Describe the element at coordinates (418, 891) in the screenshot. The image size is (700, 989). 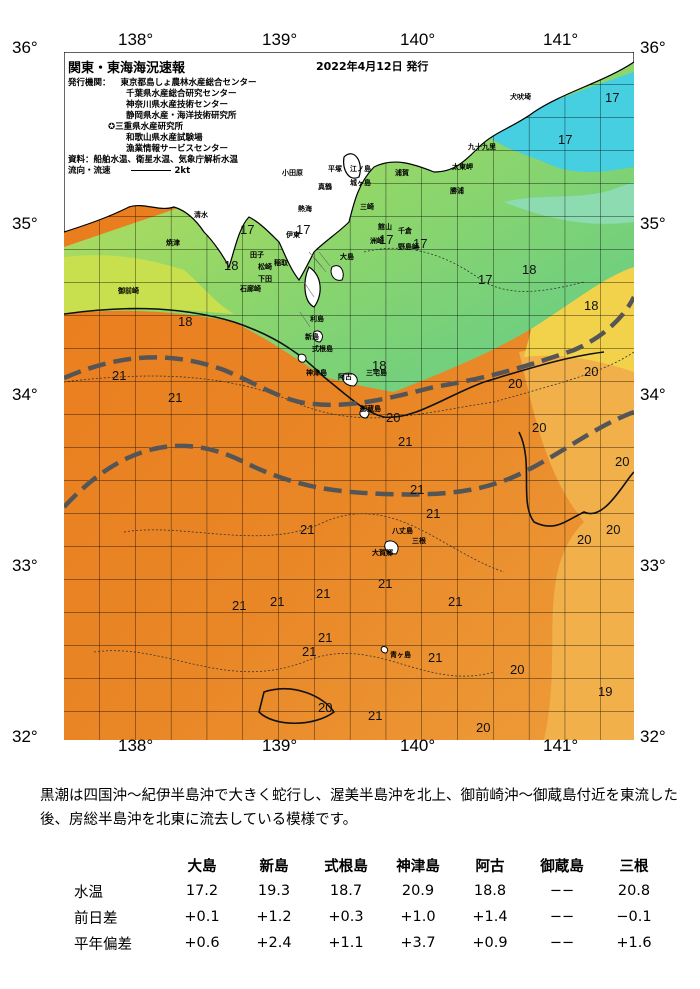
I see `table-cell: 20.9` at that location.